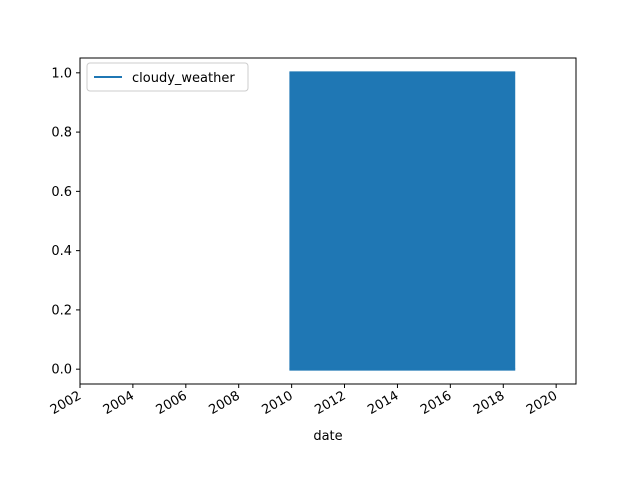  Describe the element at coordinates (61, 251) in the screenshot. I see `y-tick-label: 0.4` at that location.